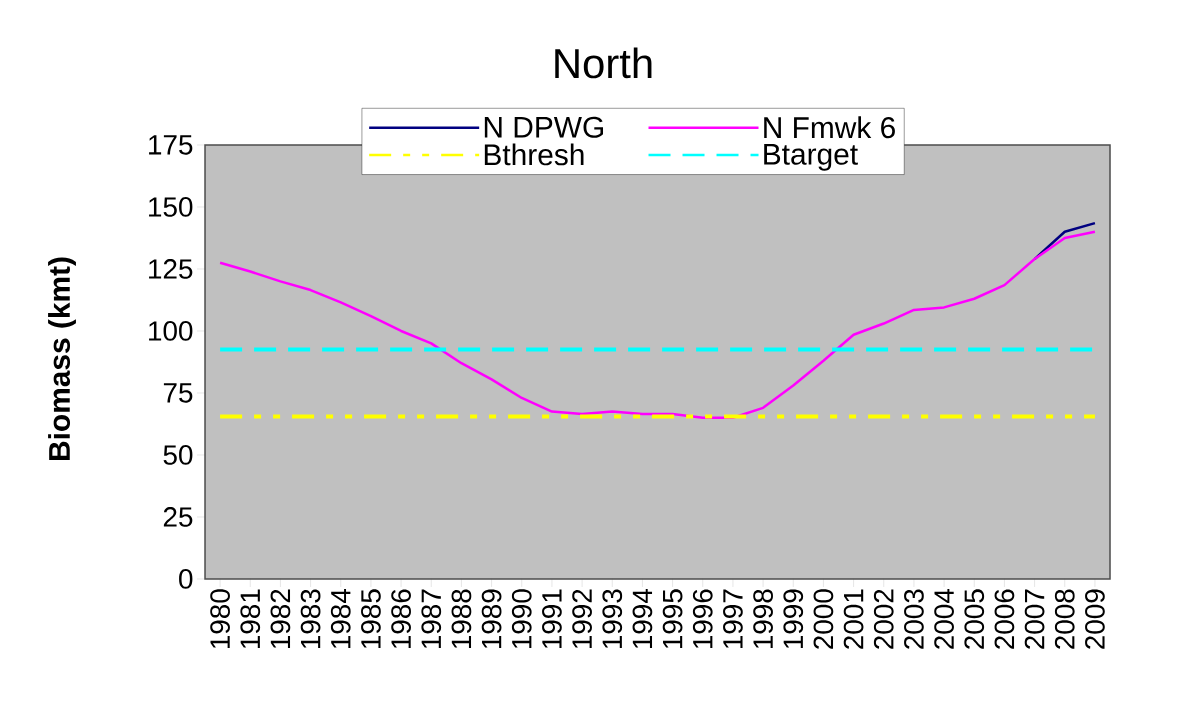 The height and width of the screenshot is (721, 1182). Describe the element at coordinates (853, 619) in the screenshot. I see `x-tick-label: 2001` at that location.